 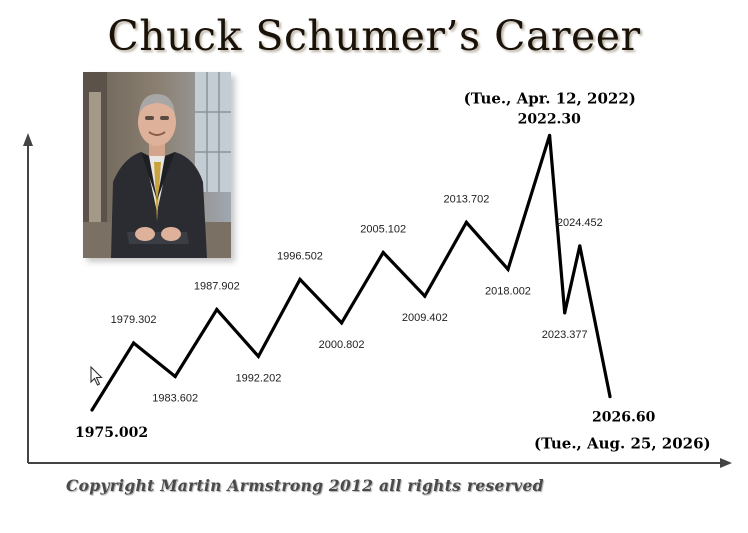 I want to click on turning-point-label: 2018.002, so click(x=508, y=291).